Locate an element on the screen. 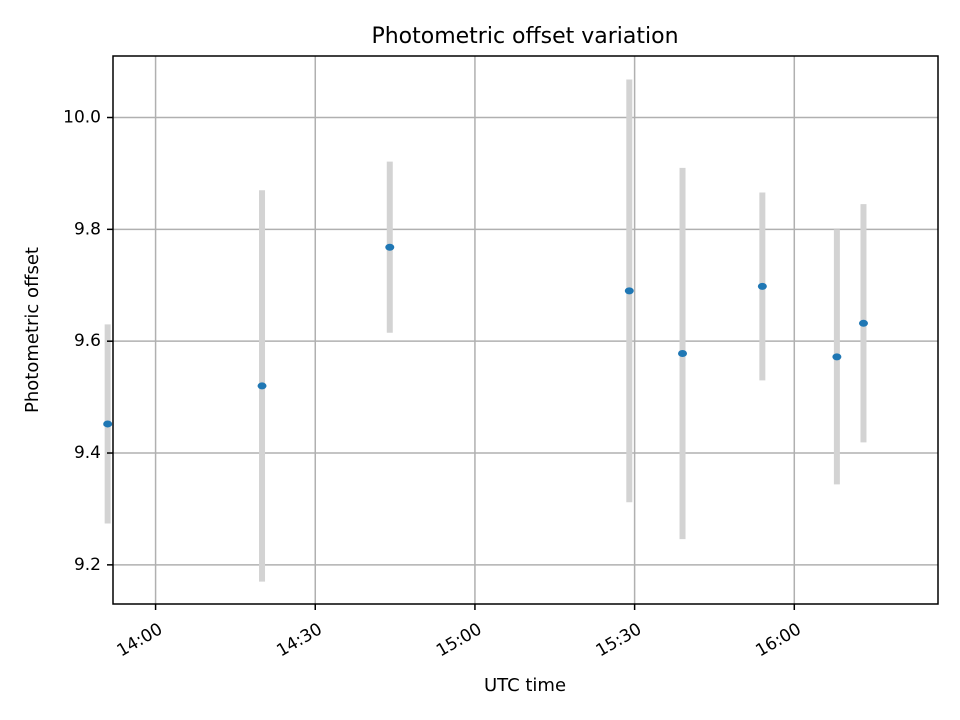  y-tick-label: 9.4 is located at coordinates (87, 453).